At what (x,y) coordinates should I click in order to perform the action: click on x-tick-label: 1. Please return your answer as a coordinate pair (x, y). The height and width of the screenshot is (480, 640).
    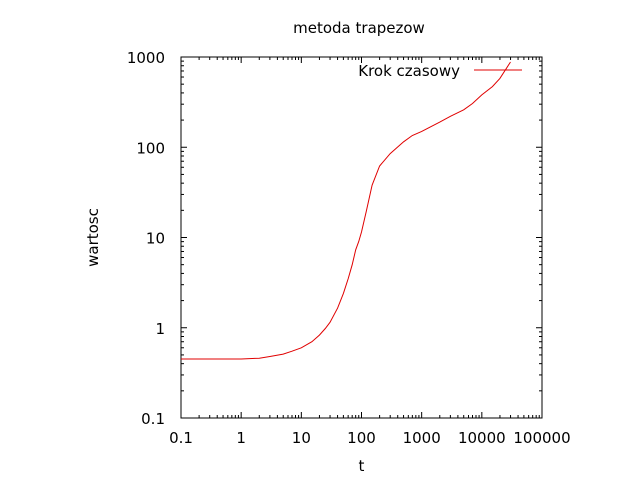
    Looking at the image, I should click on (241, 438).